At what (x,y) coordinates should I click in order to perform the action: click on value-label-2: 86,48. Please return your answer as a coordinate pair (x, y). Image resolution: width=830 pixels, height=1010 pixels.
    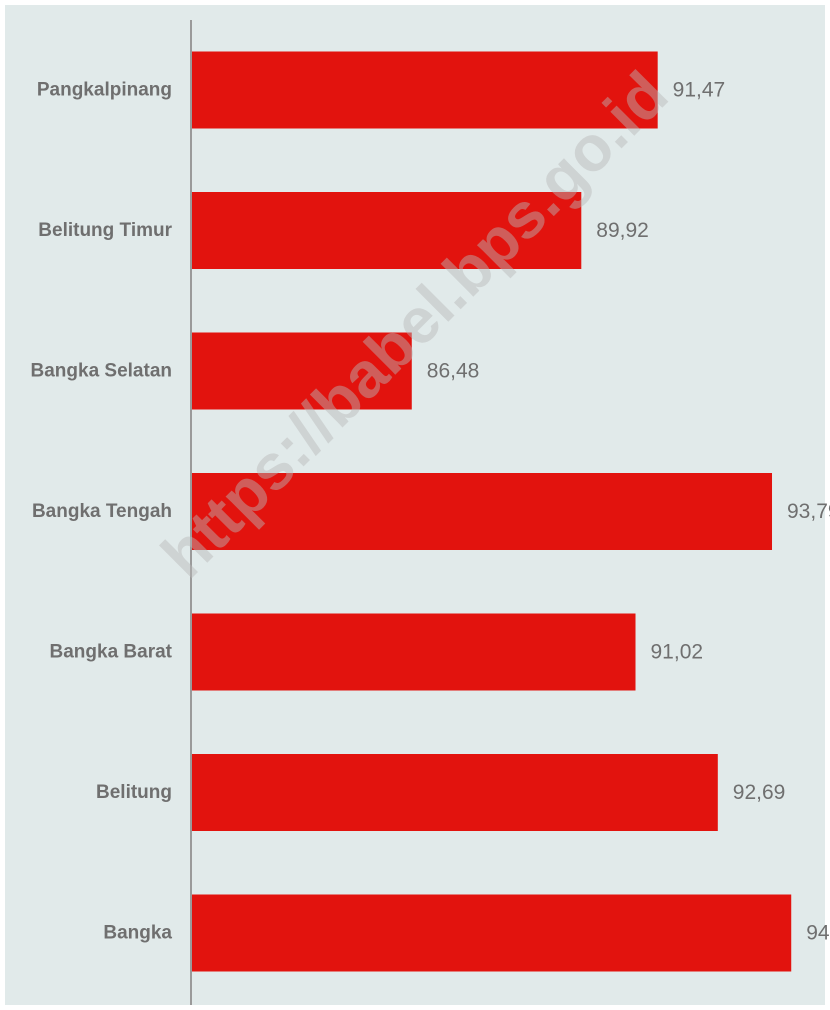
    Looking at the image, I should click on (453, 371).